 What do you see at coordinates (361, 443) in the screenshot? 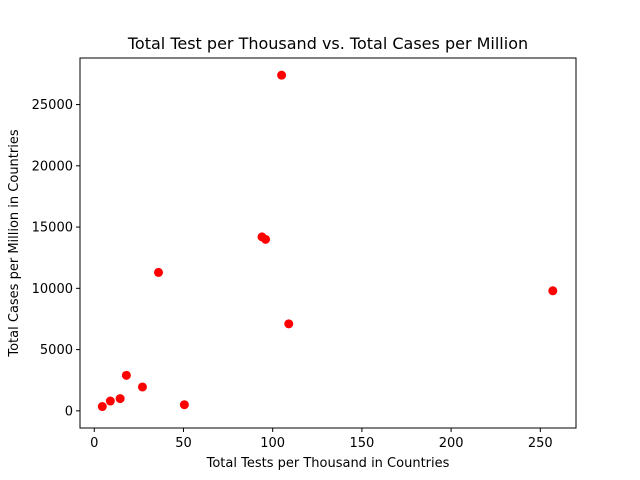
I see `x-tick-label: 150` at bounding box center [361, 443].